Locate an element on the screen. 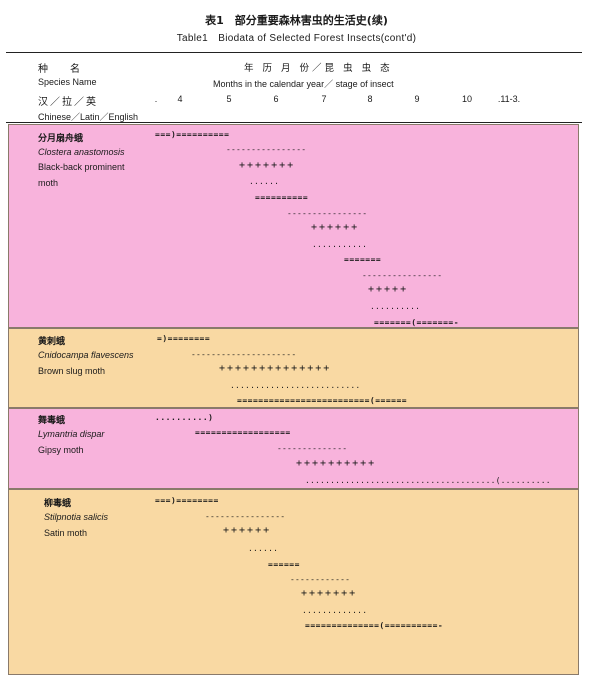  species-name-en: Brown slug moth is located at coordinates (72, 371).